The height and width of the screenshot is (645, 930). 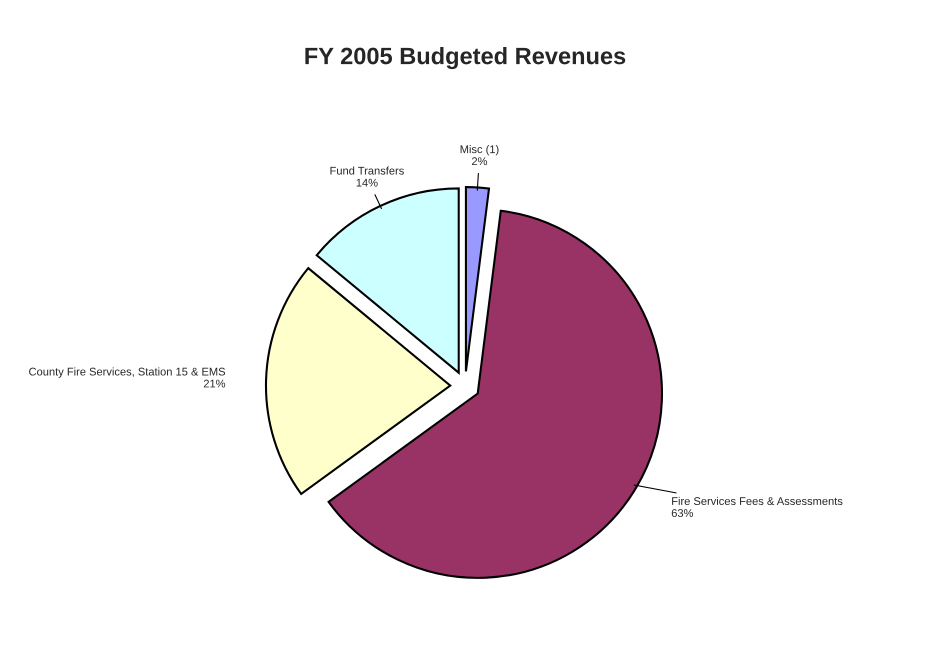 I want to click on slice-label: Fund Transfers, so click(x=367, y=170).